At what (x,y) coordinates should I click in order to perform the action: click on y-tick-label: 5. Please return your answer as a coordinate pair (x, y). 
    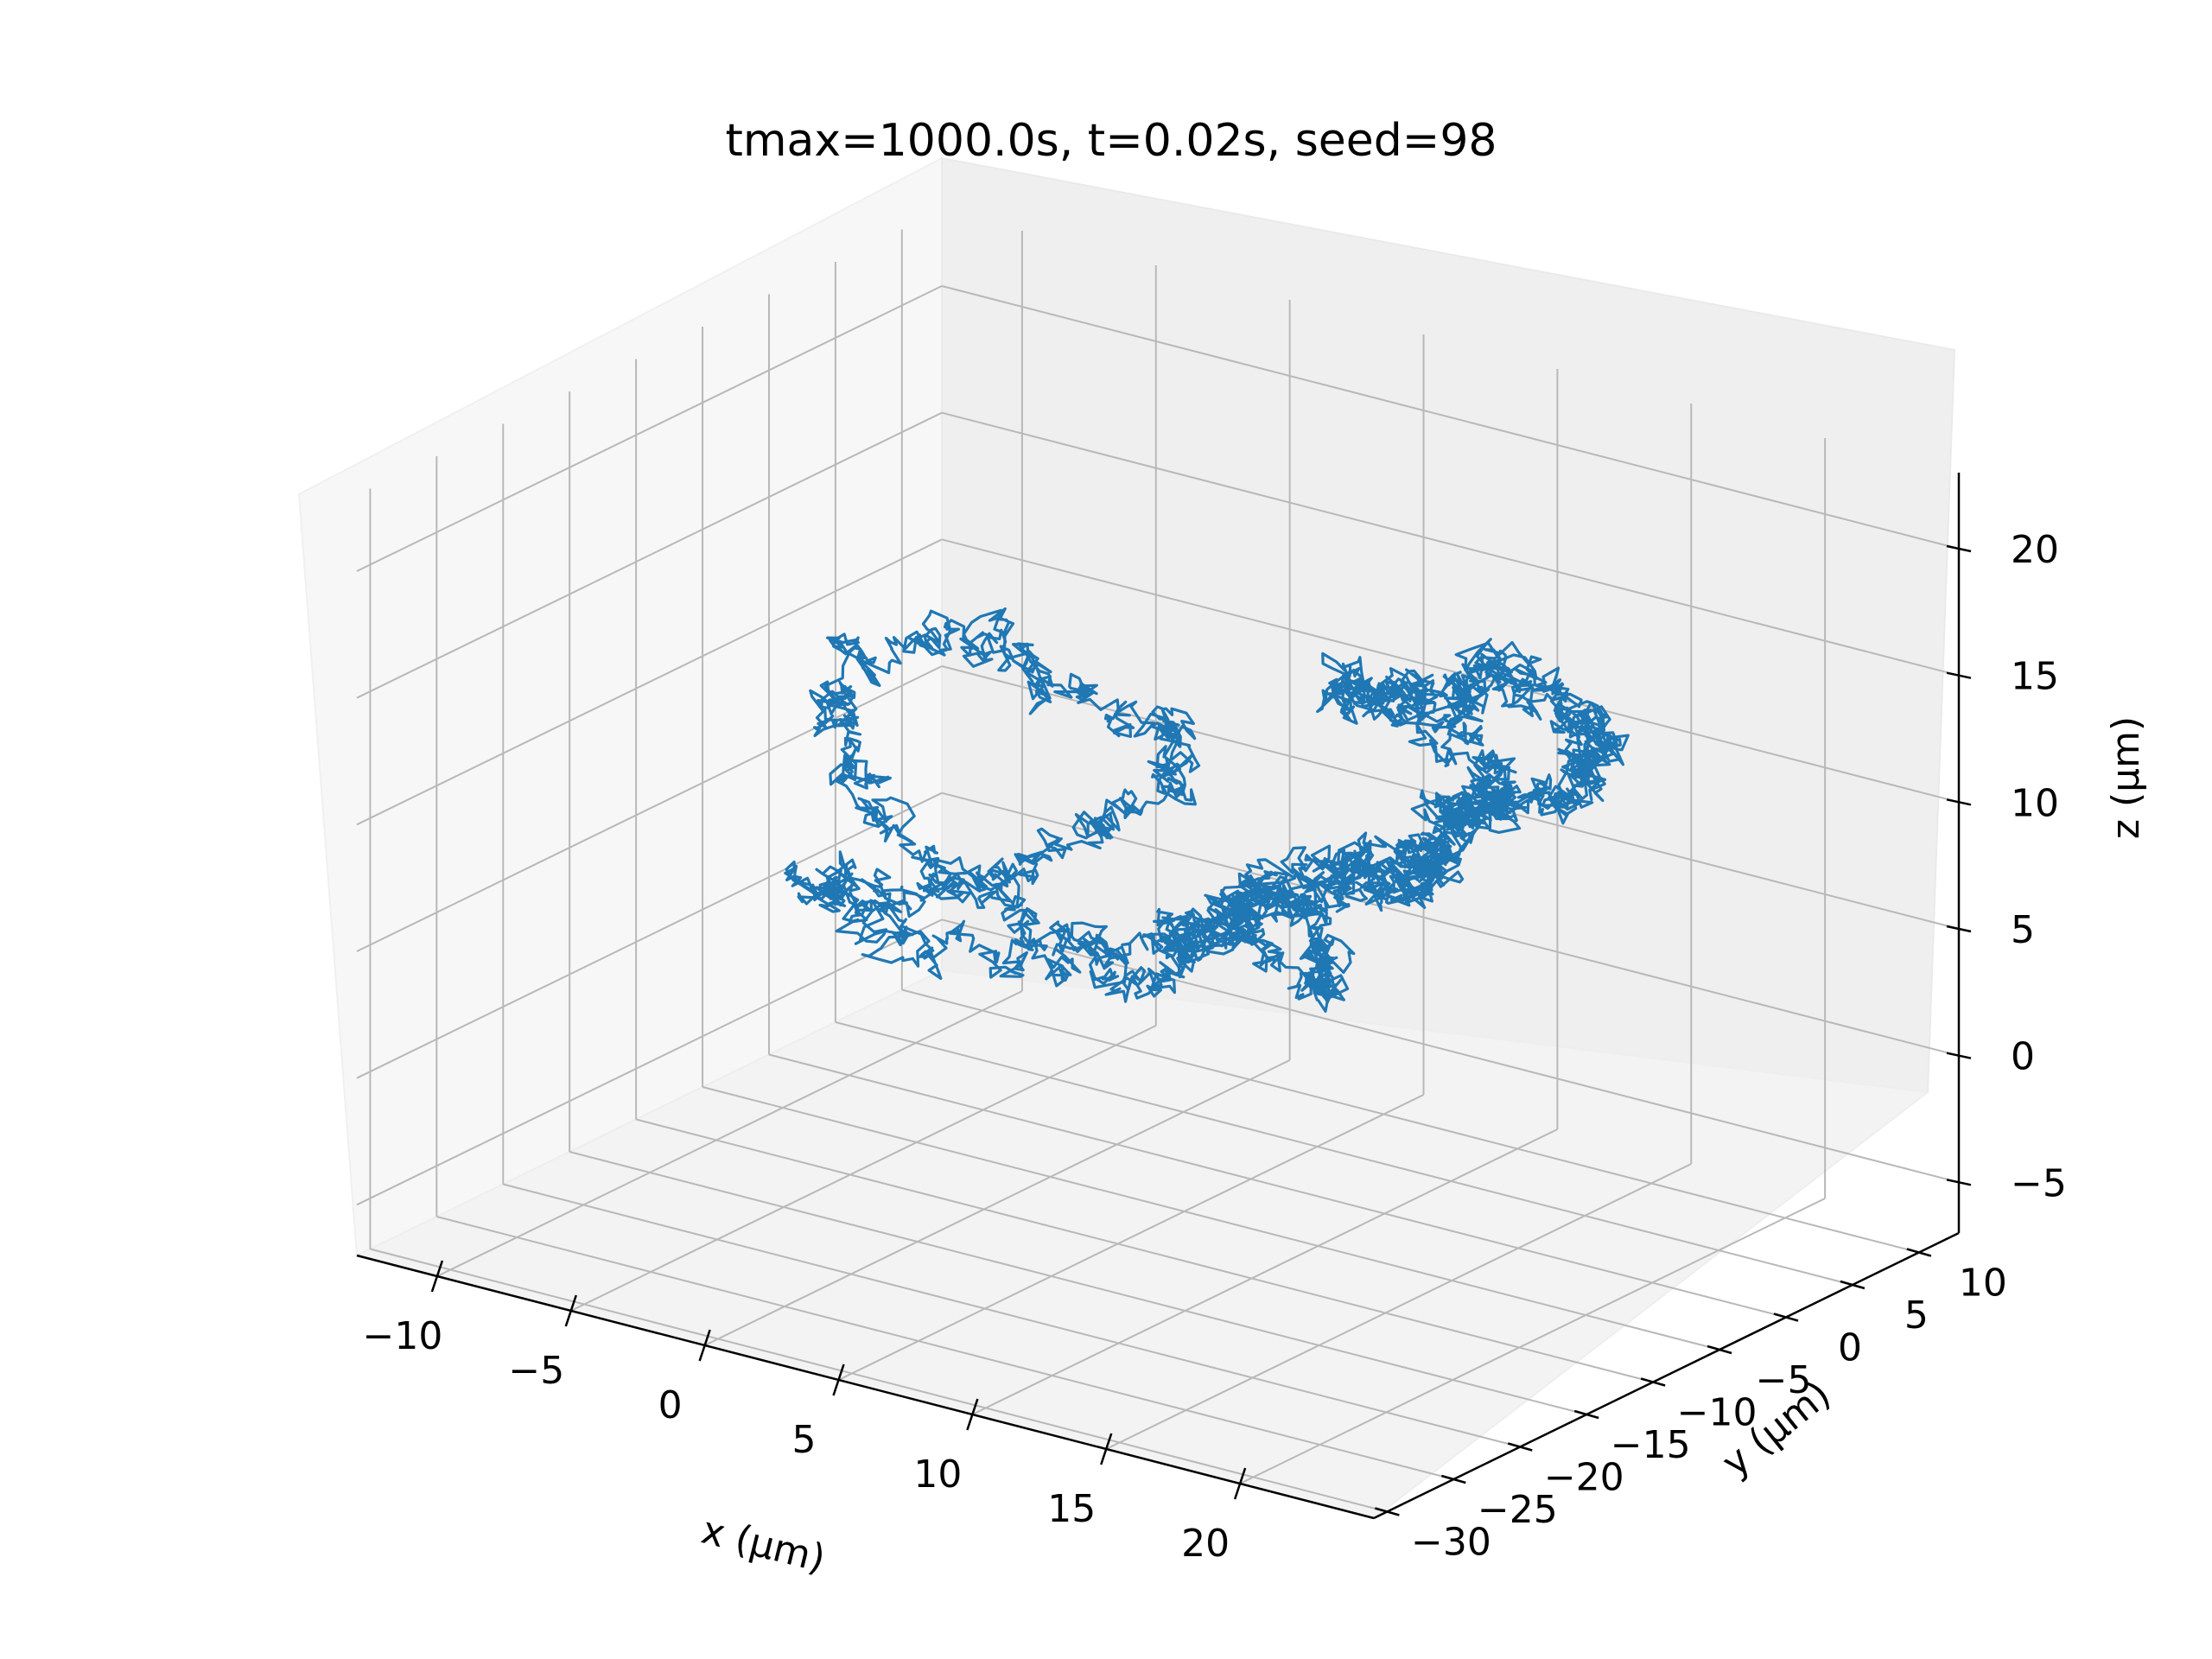
    Looking at the image, I should click on (1916, 1316).